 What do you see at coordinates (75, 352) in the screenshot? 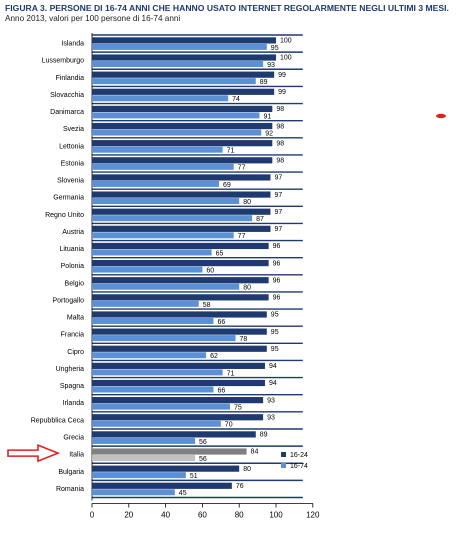
I see `category-label: Cipro` at bounding box center [75, 352].